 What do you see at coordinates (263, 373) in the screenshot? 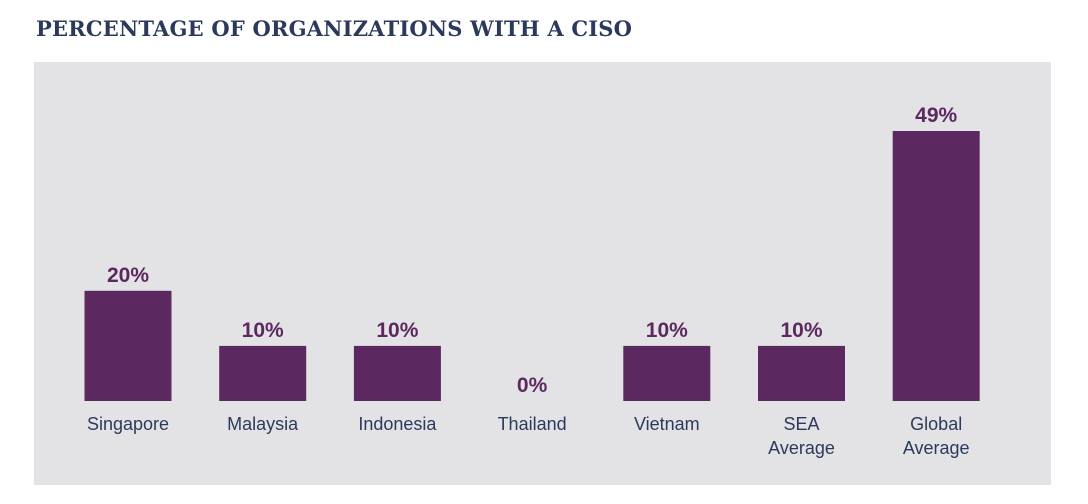
I see `bar-malaysia` at bounding box center [263, 373].